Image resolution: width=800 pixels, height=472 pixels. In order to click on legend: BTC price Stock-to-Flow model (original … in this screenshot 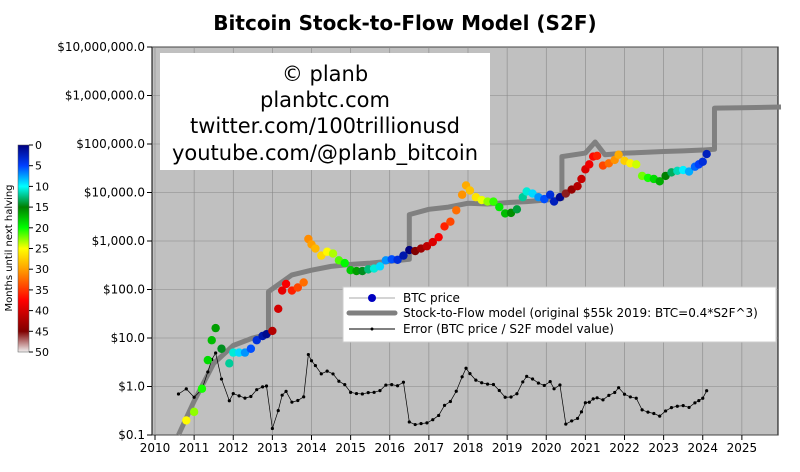, I will do `click(559, 314)`.